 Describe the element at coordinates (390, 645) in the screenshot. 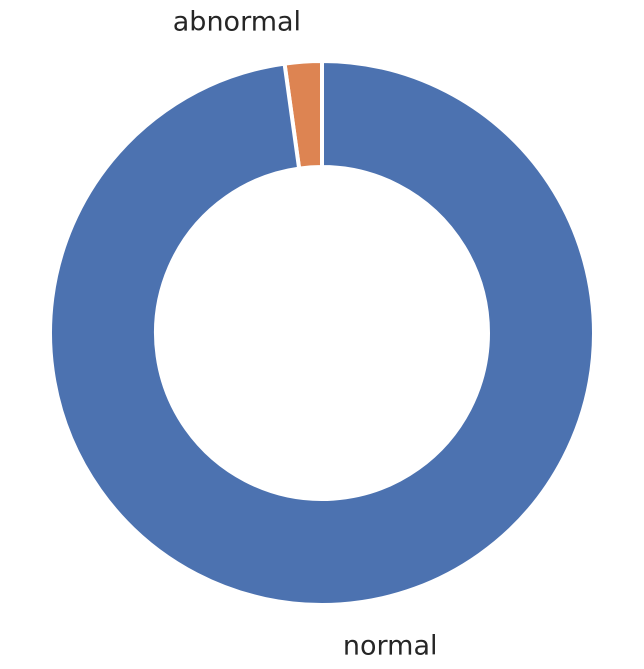

I see `slice-label-normal: normal` at that location.